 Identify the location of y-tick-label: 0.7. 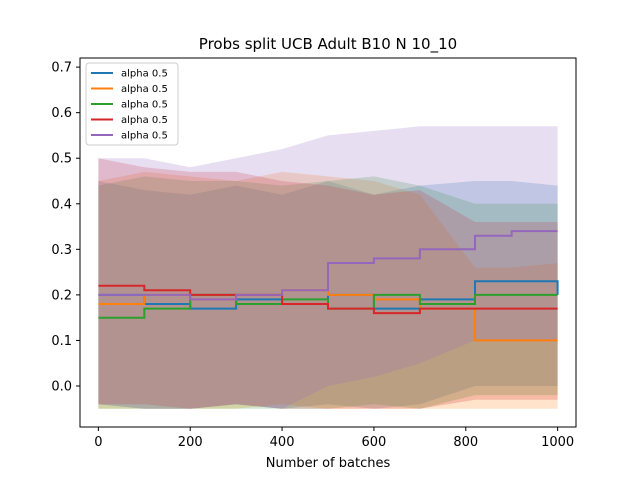
(61, 68).